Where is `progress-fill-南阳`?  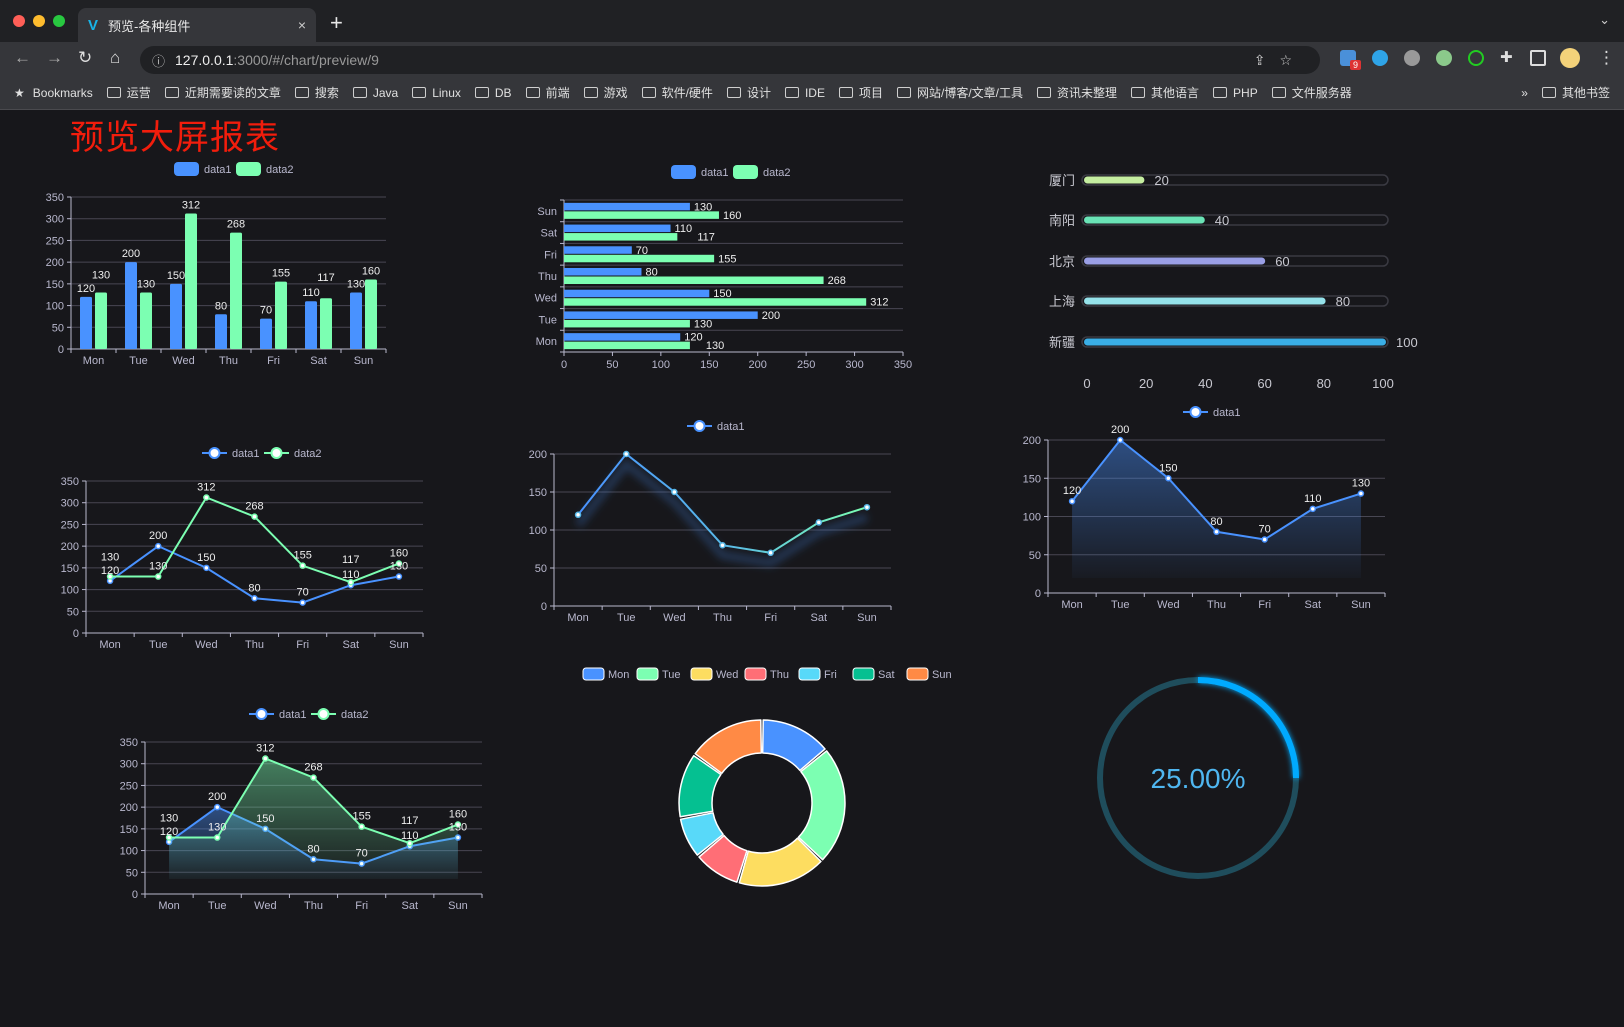
progress-fill-南阳 is located at coordinates (1144, 220).